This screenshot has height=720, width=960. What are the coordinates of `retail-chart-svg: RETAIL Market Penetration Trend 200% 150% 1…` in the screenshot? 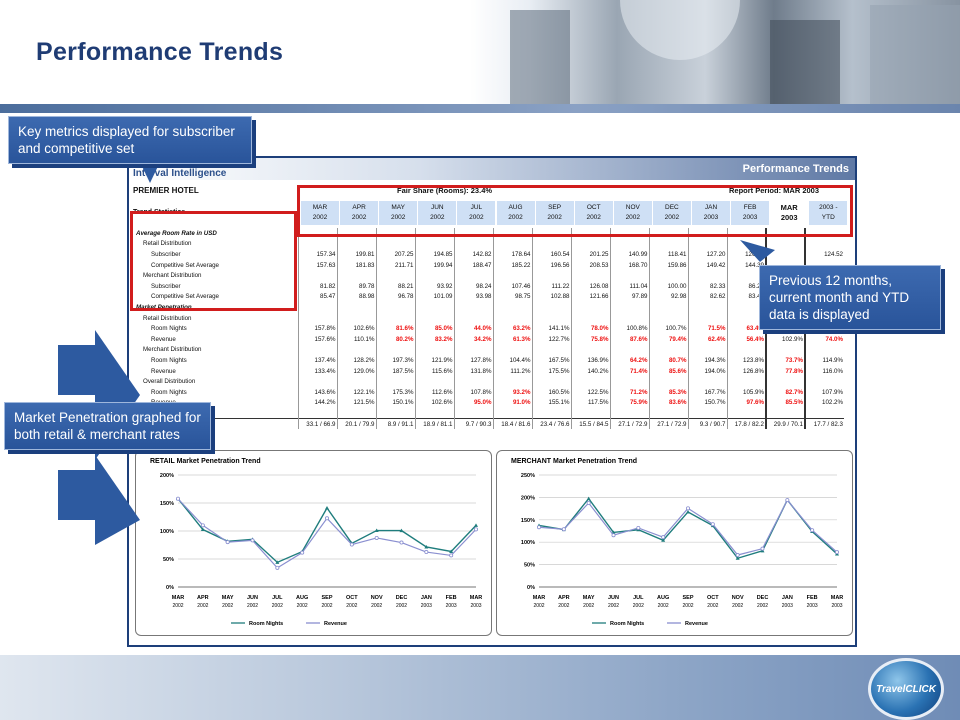 It's located at (316, 542).